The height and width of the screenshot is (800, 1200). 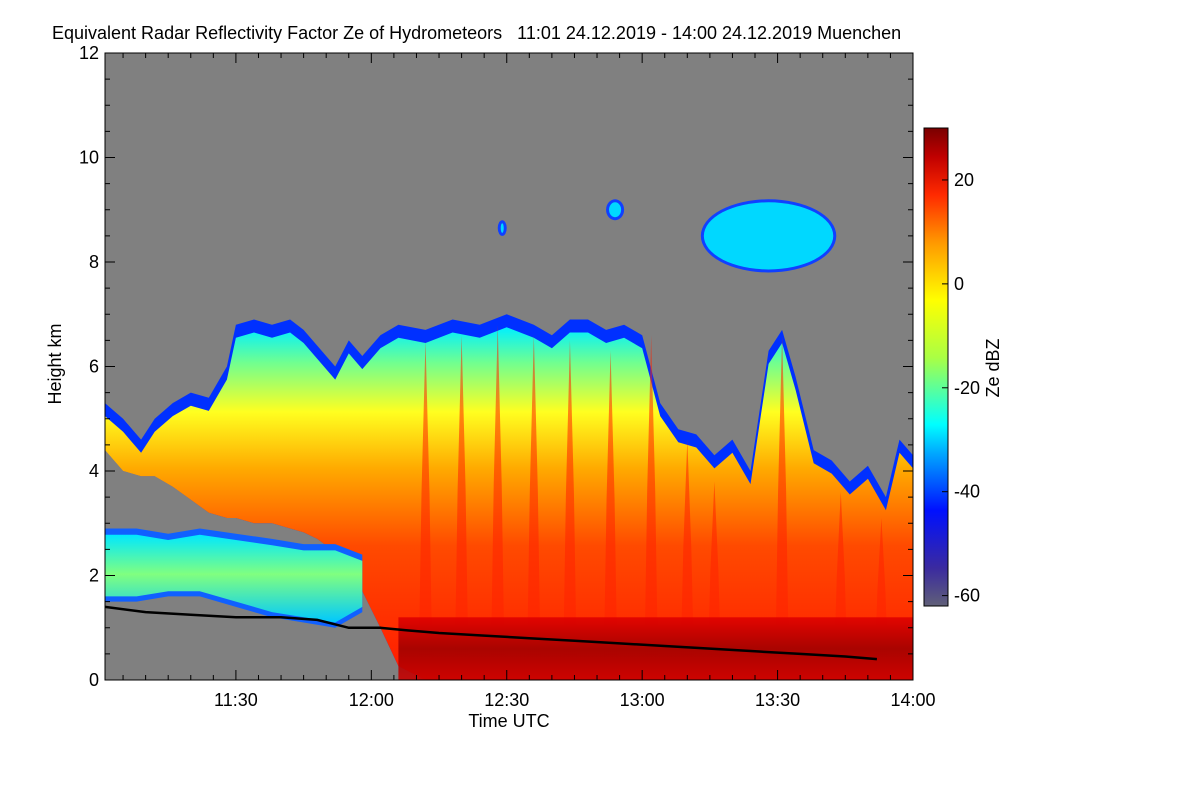 What do you see at coordinates (993, 367) in the screenshot?
I see `colorbar-label: Ze dBZ` at bounding box center [993, 367].